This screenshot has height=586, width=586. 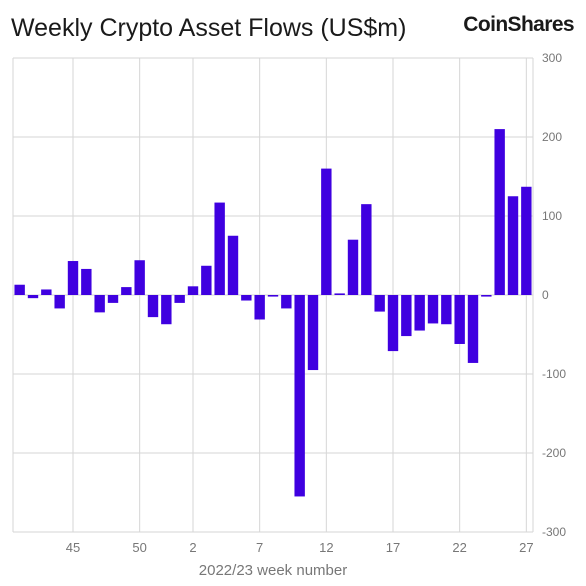 I want to click on x-tick-label: 27, so click(x=526, y=547).